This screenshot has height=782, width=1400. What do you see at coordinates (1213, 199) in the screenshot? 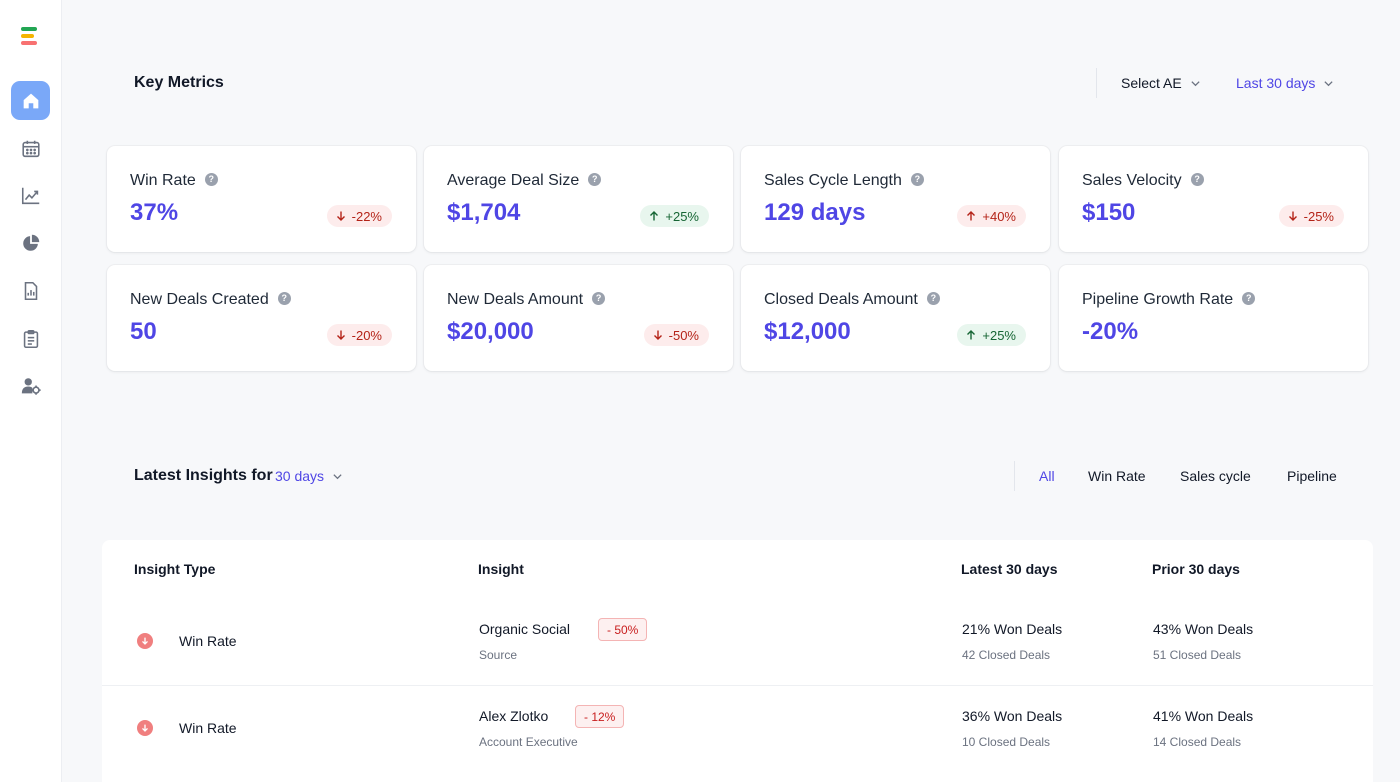
I see `metric-card-sales-velocity: Sales Velocity? $150 -25%` at bounding box center [1213, 199].